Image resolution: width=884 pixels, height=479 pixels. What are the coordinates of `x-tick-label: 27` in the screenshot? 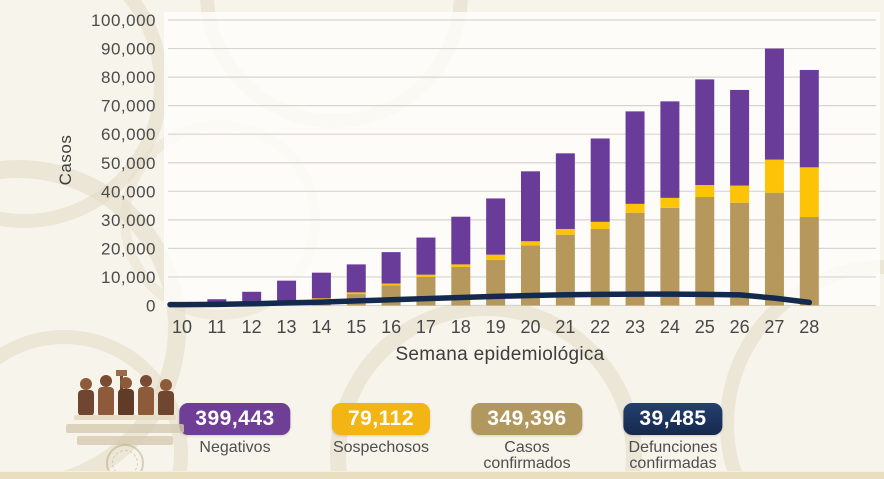 It's located at (774, 327).